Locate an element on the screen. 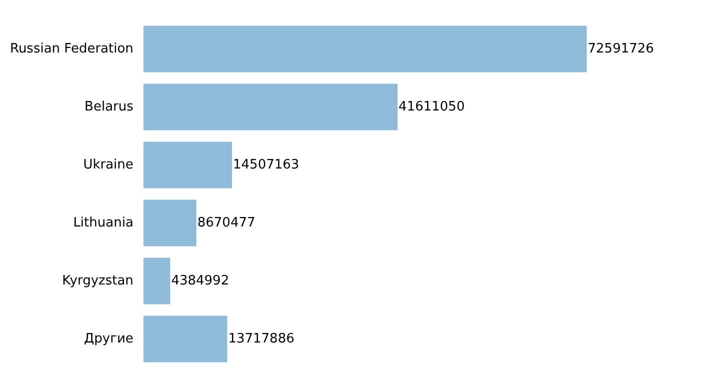 The height and width of the screenshot is (389, 704). y-tick-label: Kyrgyzstan is located at coordinates (98, 280).